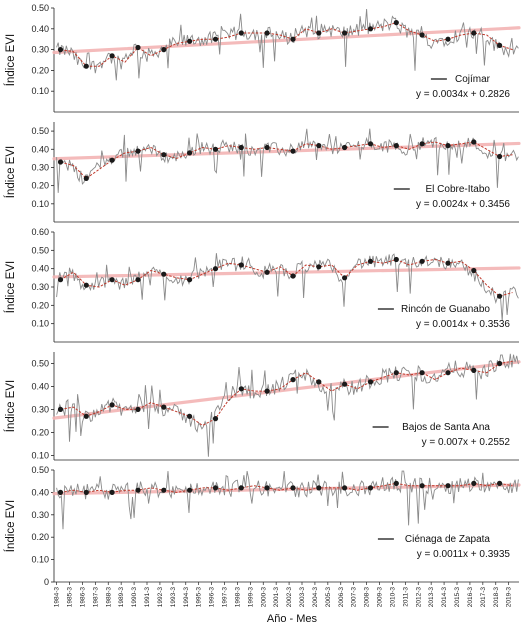  I want to click on x-tick-label: 2013-3, so click(431, 597).